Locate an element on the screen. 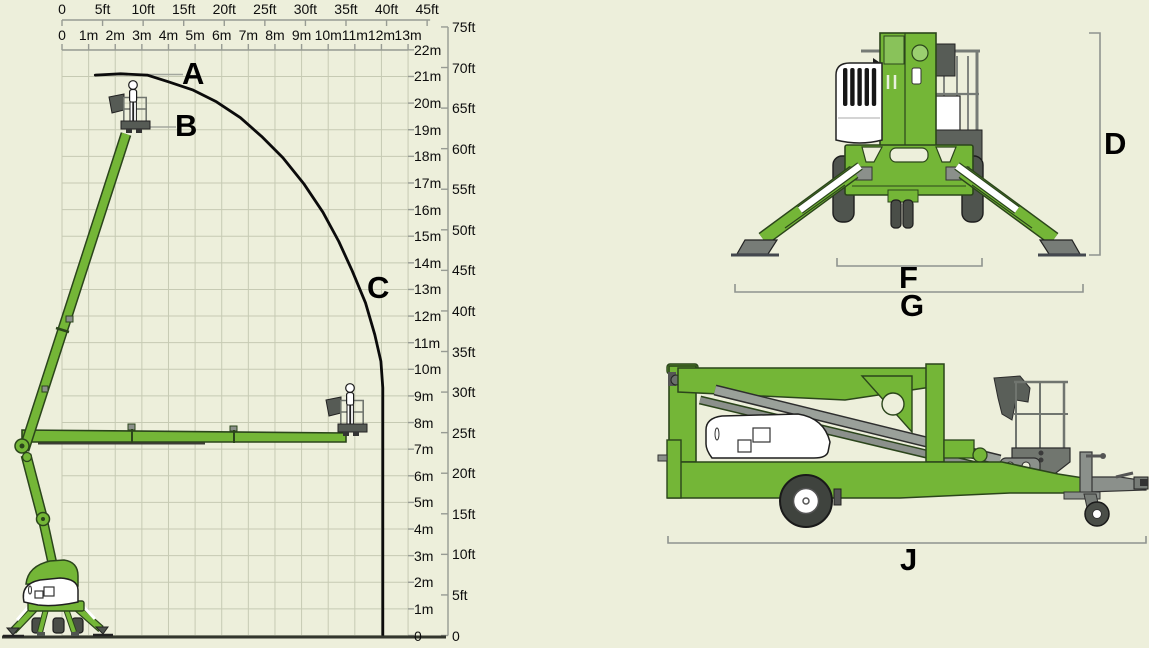 Image resolution: width=1149 pixels, height=648 pixels. x-axis-feet-label: 0 is located at coordinates (62, 9).